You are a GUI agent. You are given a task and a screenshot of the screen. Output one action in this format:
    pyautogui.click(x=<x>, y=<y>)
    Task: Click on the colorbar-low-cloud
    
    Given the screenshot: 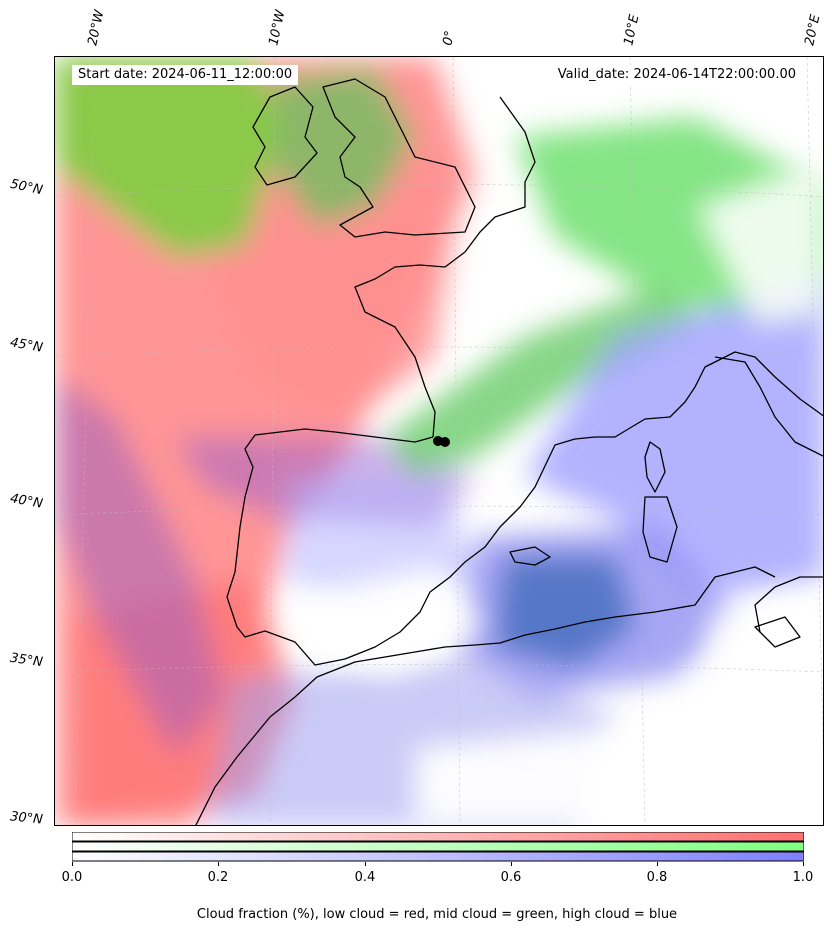 What is the action you would take?
    pyautogui.click(x=438, y=837)
    